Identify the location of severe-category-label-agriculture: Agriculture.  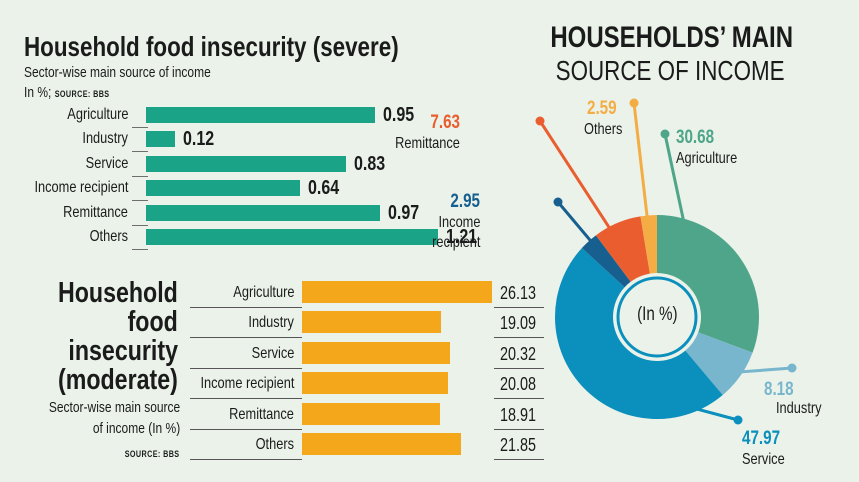
(64, 115).